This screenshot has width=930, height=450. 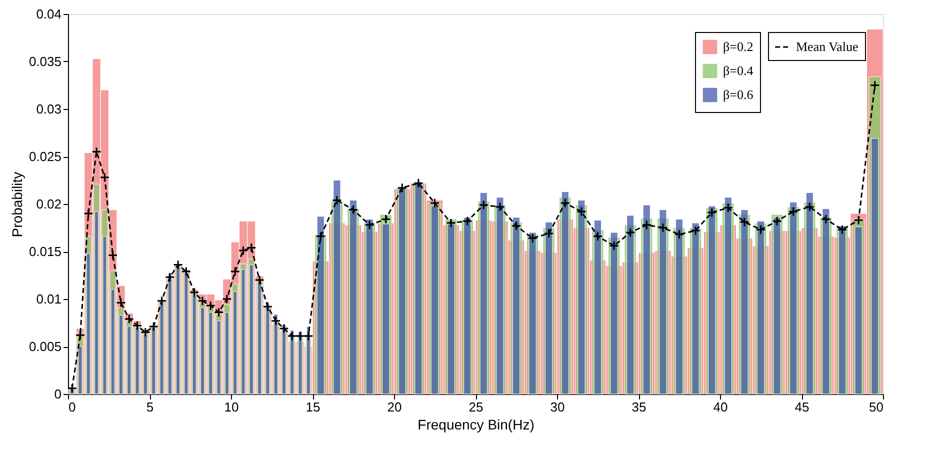 What do you see at coordinates (802, 407) in the screenshot?
I see `x-tick-label: 45` at bounding box center [802, 407].